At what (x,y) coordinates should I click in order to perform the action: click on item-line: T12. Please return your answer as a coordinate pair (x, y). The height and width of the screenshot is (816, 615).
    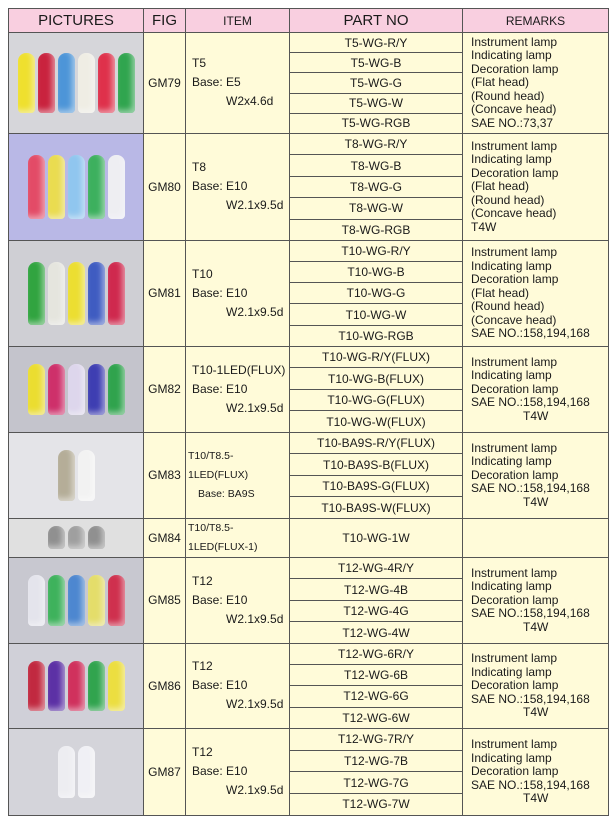
    Looking at the image, I should click on (202, 666).